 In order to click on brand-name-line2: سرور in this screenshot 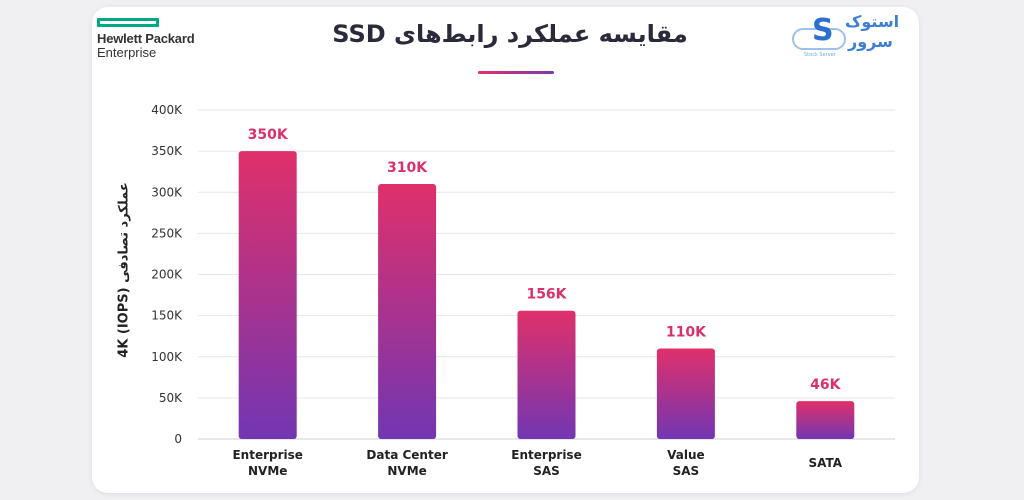, I will do `click(870, 41)`.